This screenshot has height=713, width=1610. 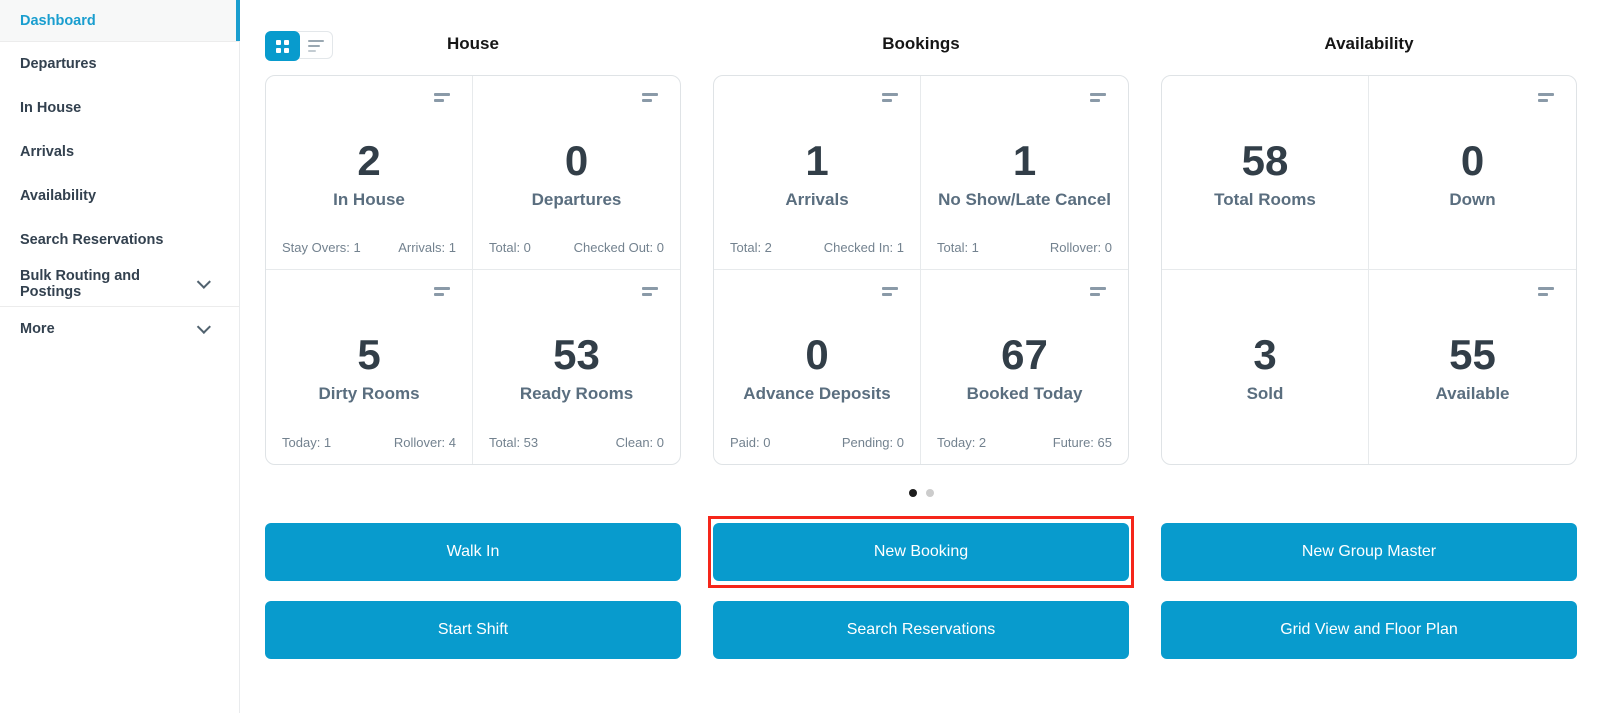 I want to click on action-wrap-highlighted: New Booking, so click(x=921, y=552).